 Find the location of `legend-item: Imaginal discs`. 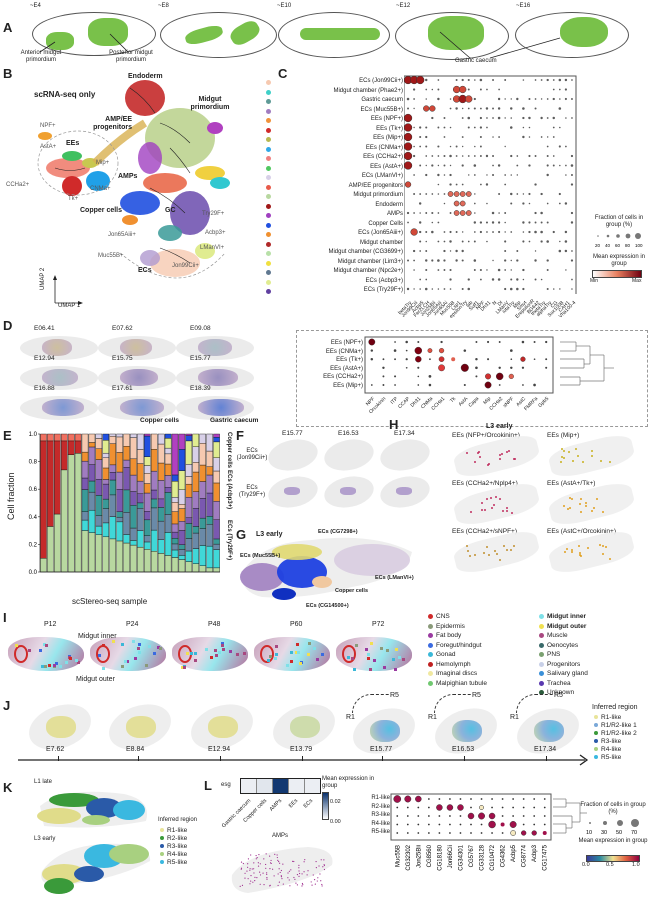

legend-item: Imaginal discs is located at coordinates (483, 674).